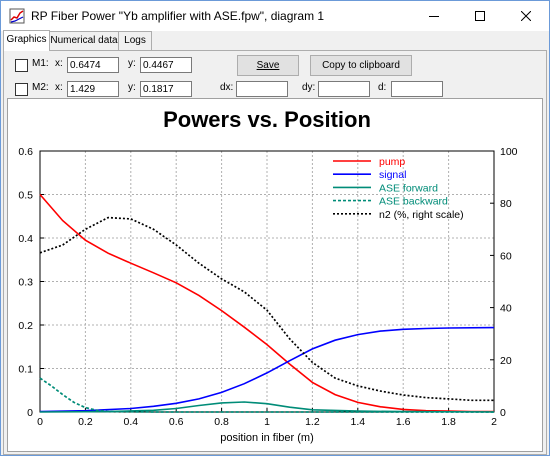 The image size is (550, 456). What do you see at coordinates (130, 422) in the screenshot?
I see `x-tick-label: 0.4` at bounding box center [130, 422].